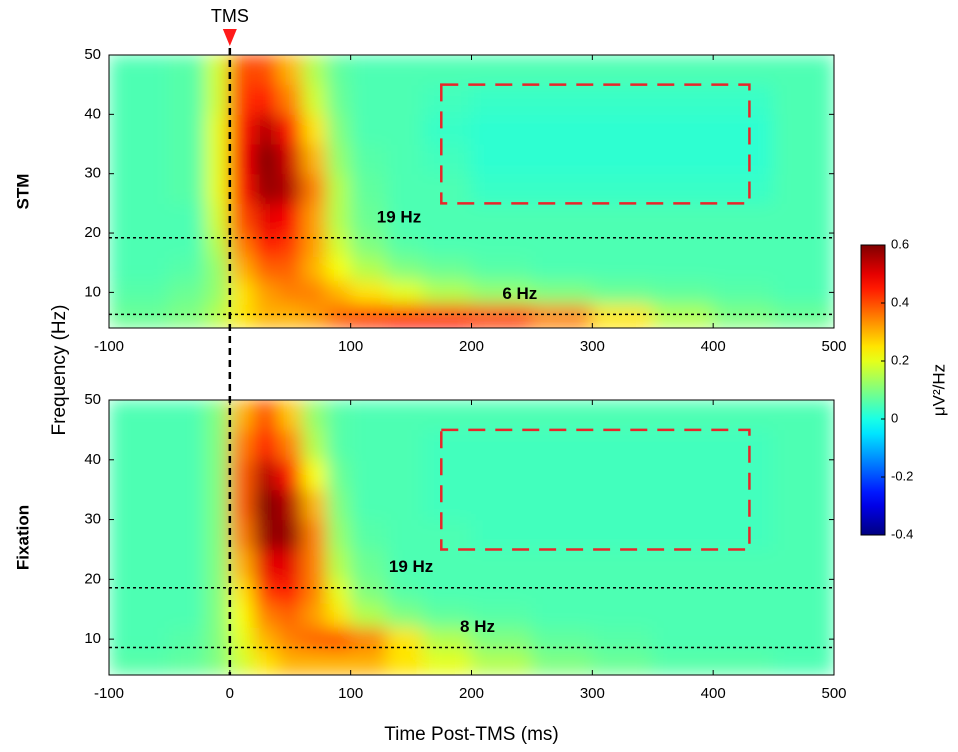 The height and width of the screenshot is (752, 958). What do you see at coordinates (350, 693) in the screenshot?
I see `x-tick-label: 100` at bounding box center [350, 693].